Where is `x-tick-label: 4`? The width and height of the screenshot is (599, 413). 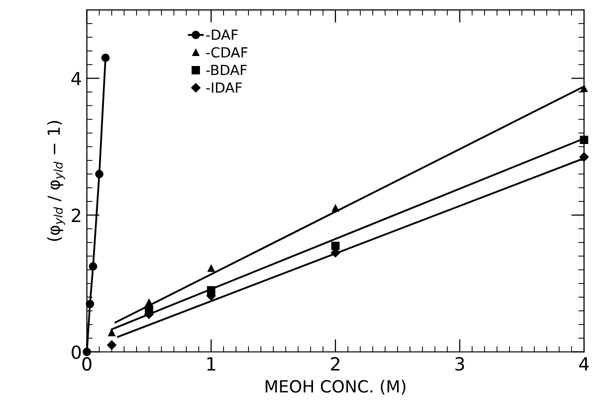
x-tick-label: 4 is located at coordinates (584, 363).